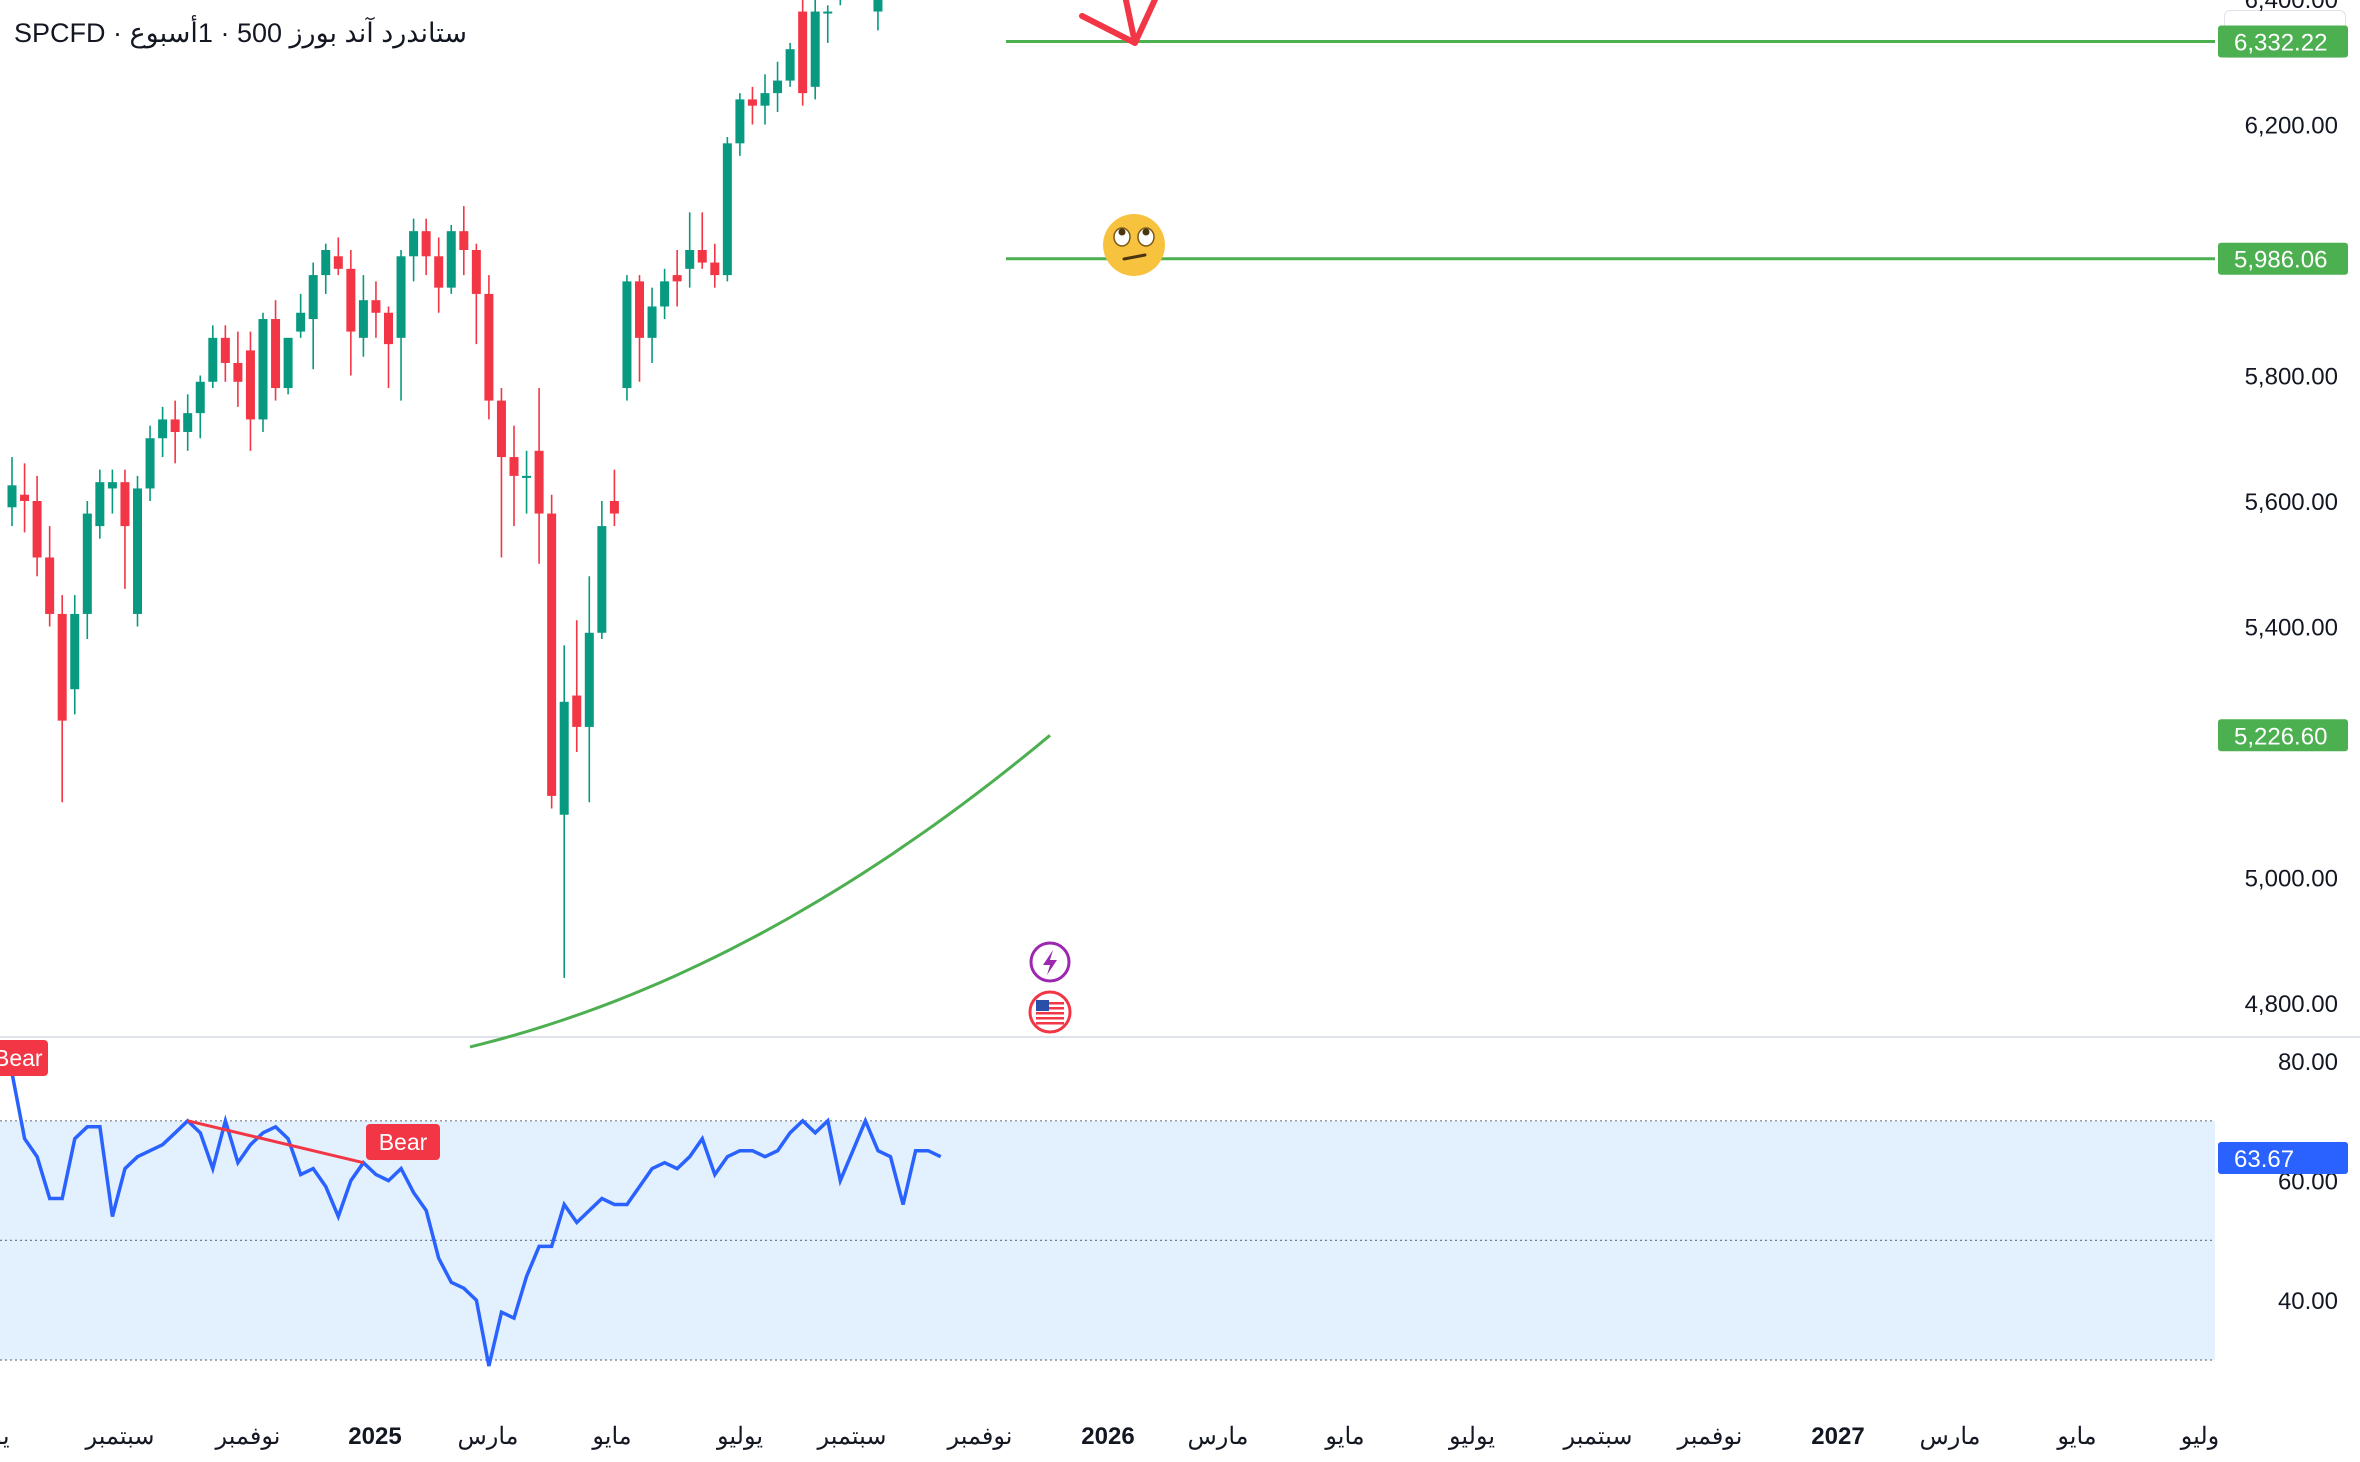  What do you see at coordinates (1050, 962) in the screenshot?
I see `lightning-event-icon` at bounding box center [1050, 962].